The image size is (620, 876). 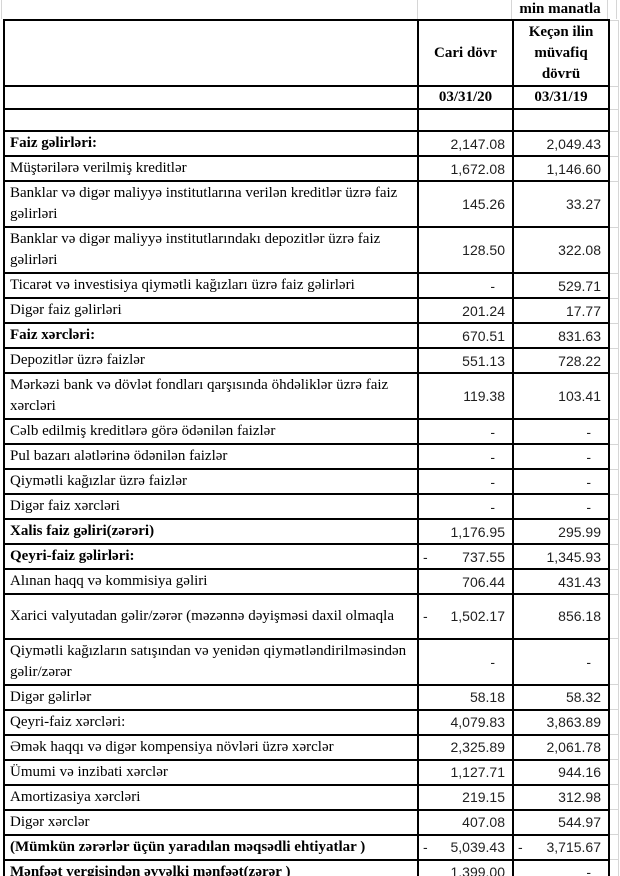 What do you see at coordinates (465, 204) in the screenshot?
I see `current-value-cell: 145.26` at bounding box center [465, 204].